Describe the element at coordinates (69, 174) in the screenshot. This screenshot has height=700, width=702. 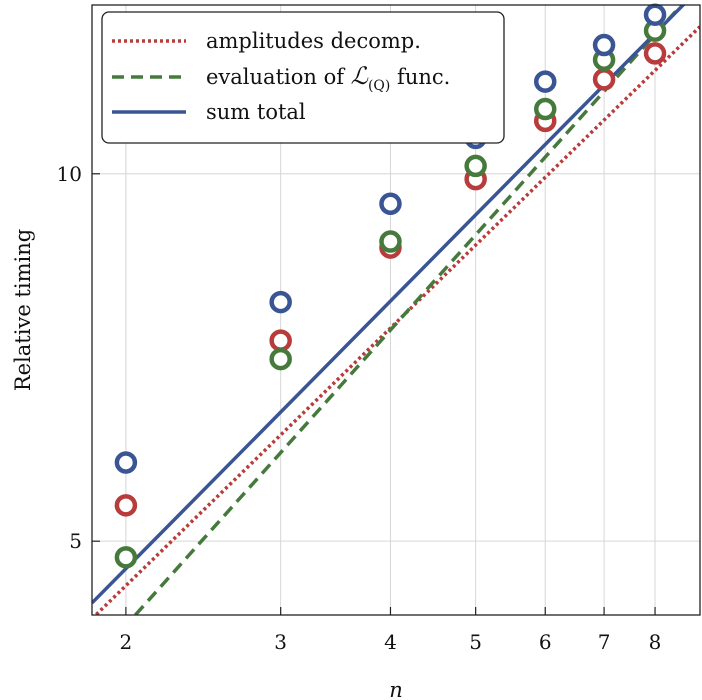
I see `y-tick-label: 10` at that location.